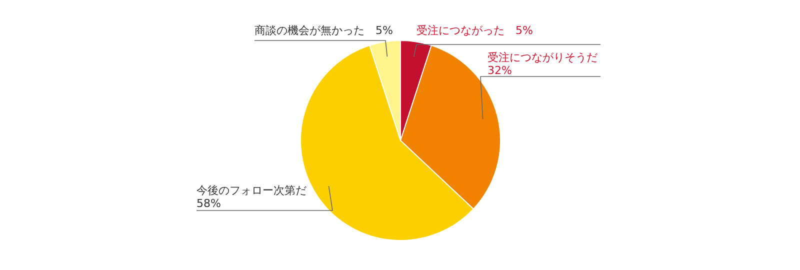 The image size is (800, 270). What do you see at coordinates (251, 190) in the screenshot?
I see `slice-label: 今後のフォロー次第だ` at bounding box center [251, 190].